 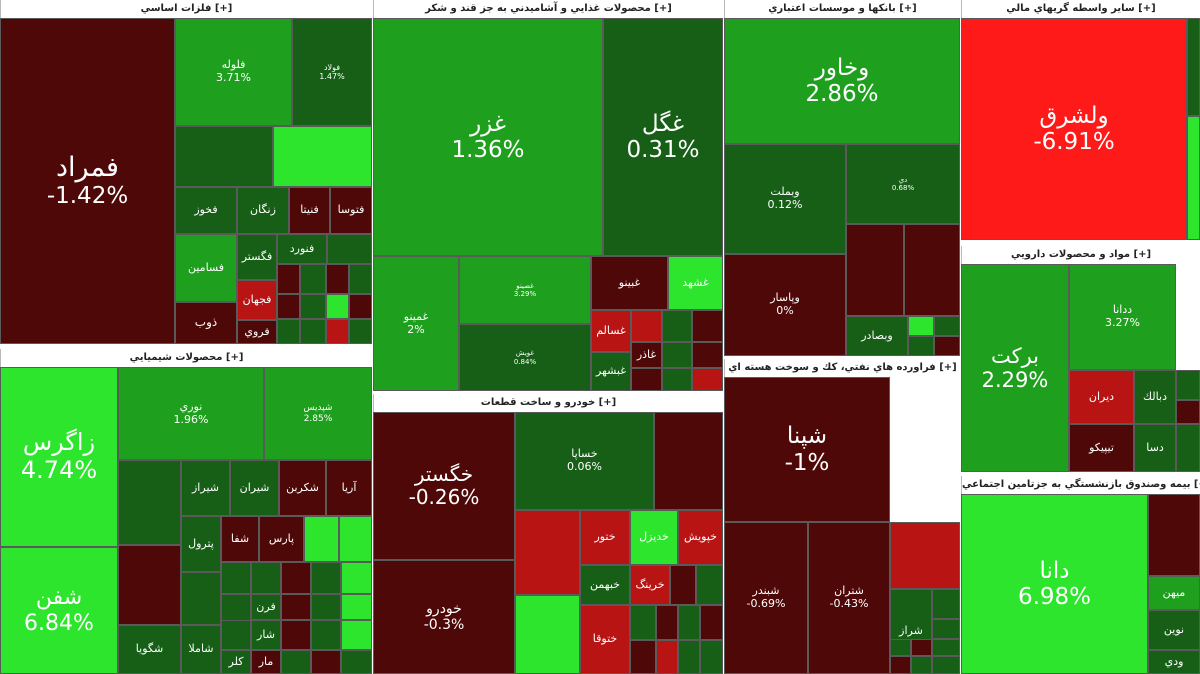 What do you see at coordinates (201, 649) in the screenshot?
I see `treemap-cell: شاملا` at bounding box center [201, 649].